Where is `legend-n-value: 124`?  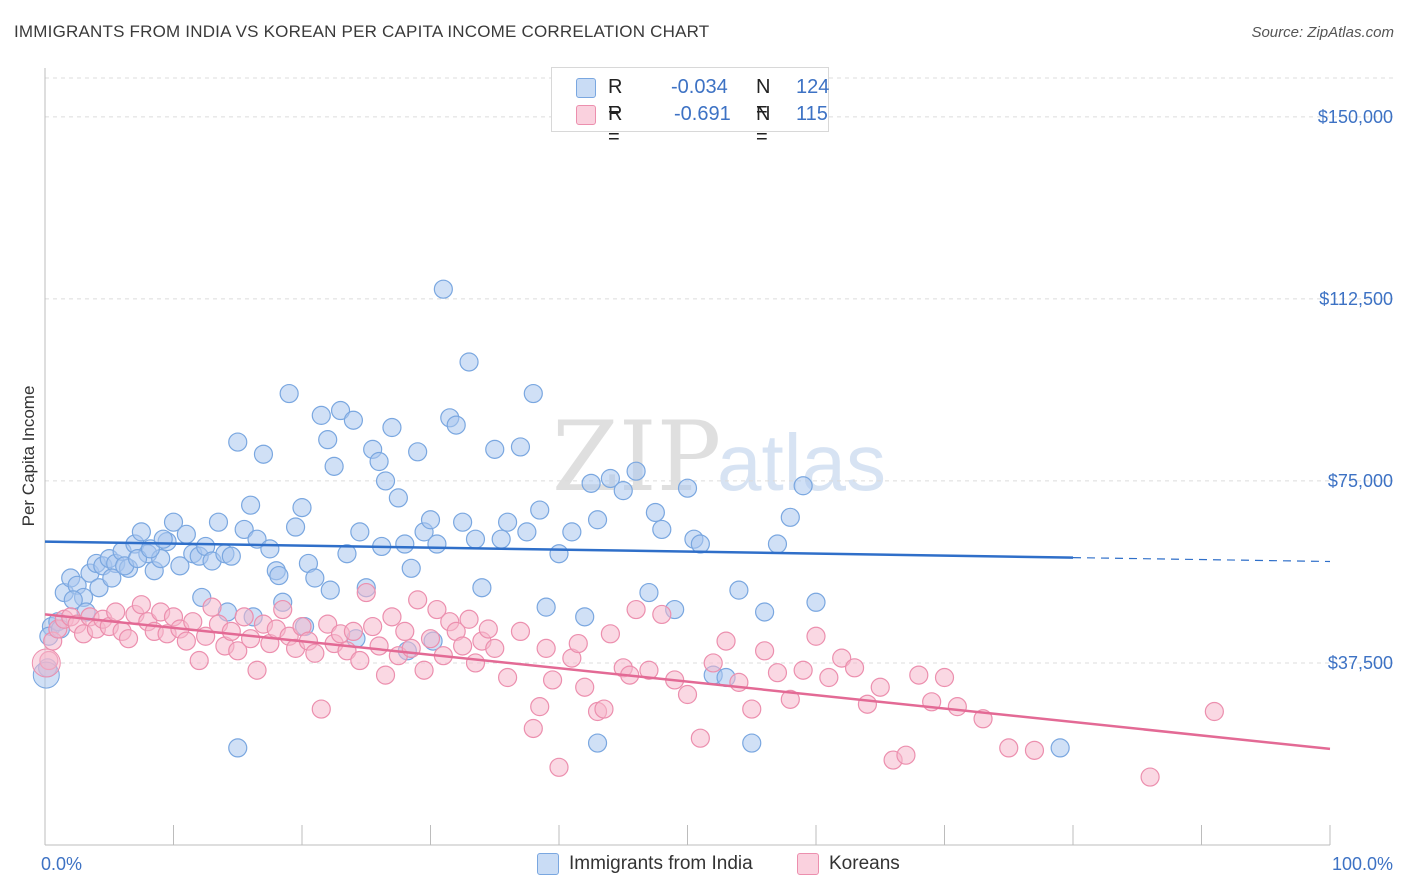 legend-n-value: 124 is located at coordinates (813, 87).